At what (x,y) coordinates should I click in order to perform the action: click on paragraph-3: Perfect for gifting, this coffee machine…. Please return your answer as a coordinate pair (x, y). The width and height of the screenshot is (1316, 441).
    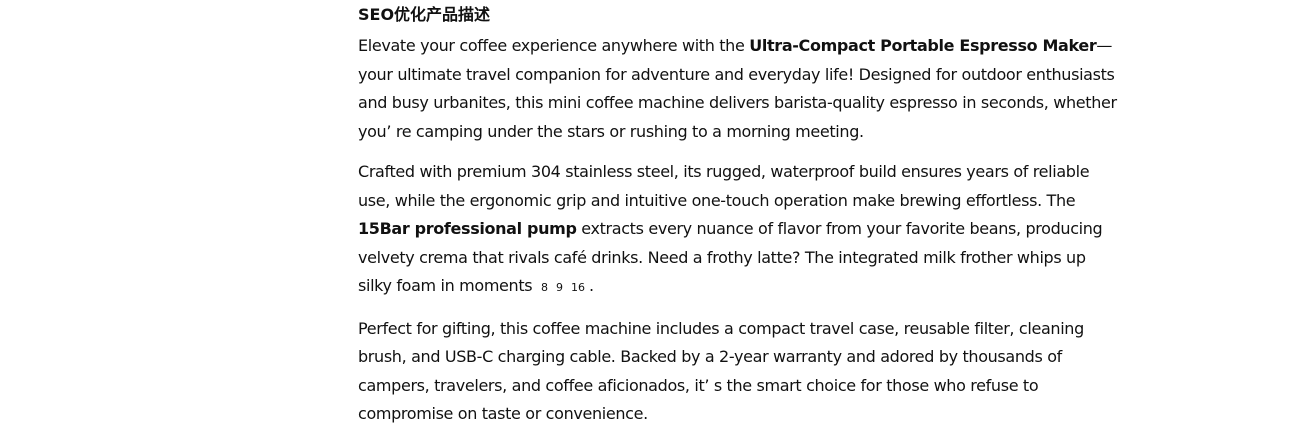
    Looking at the image, I should click on (738, 372).